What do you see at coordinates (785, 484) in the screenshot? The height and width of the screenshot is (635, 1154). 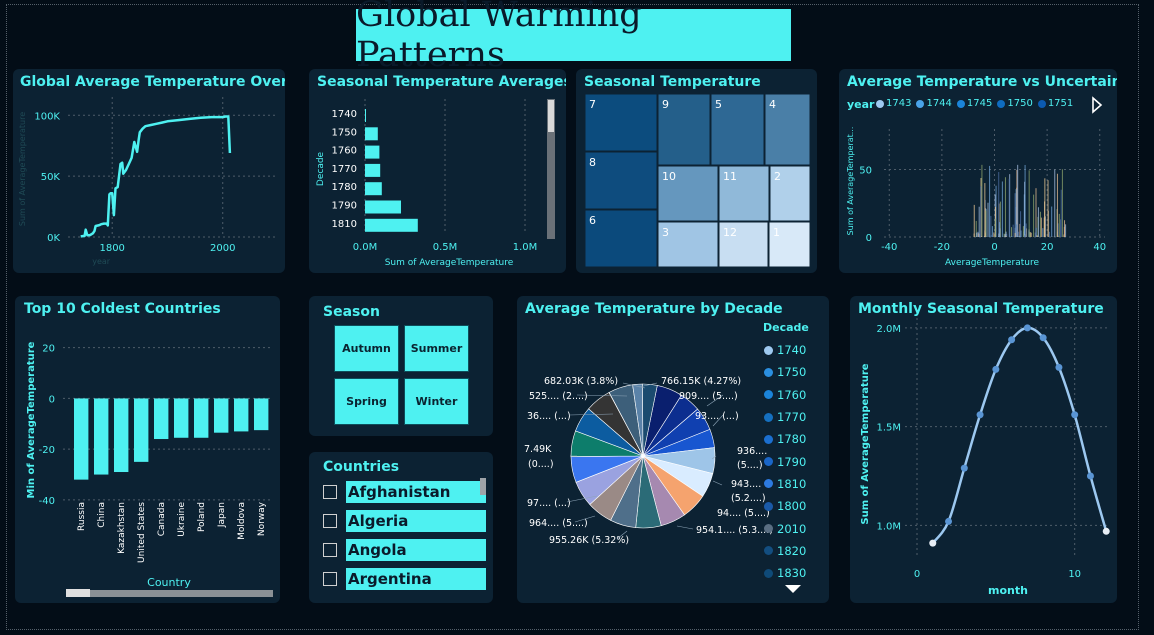 I see `pie-legend-item: 1810` at bounding box center [785, 484].